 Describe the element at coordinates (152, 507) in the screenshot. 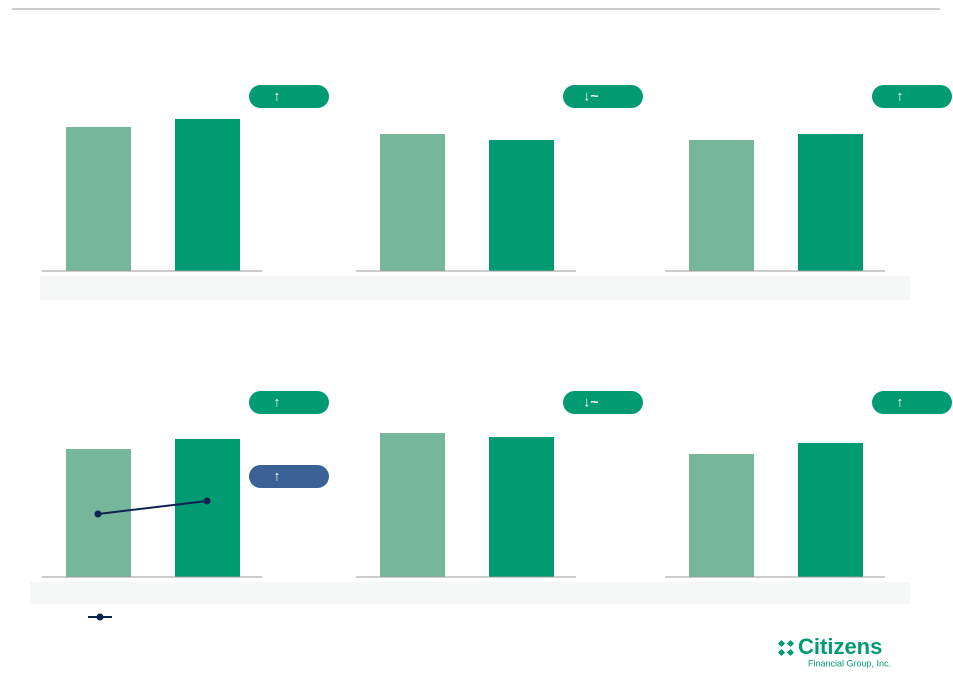

I see `line-series` at that location.